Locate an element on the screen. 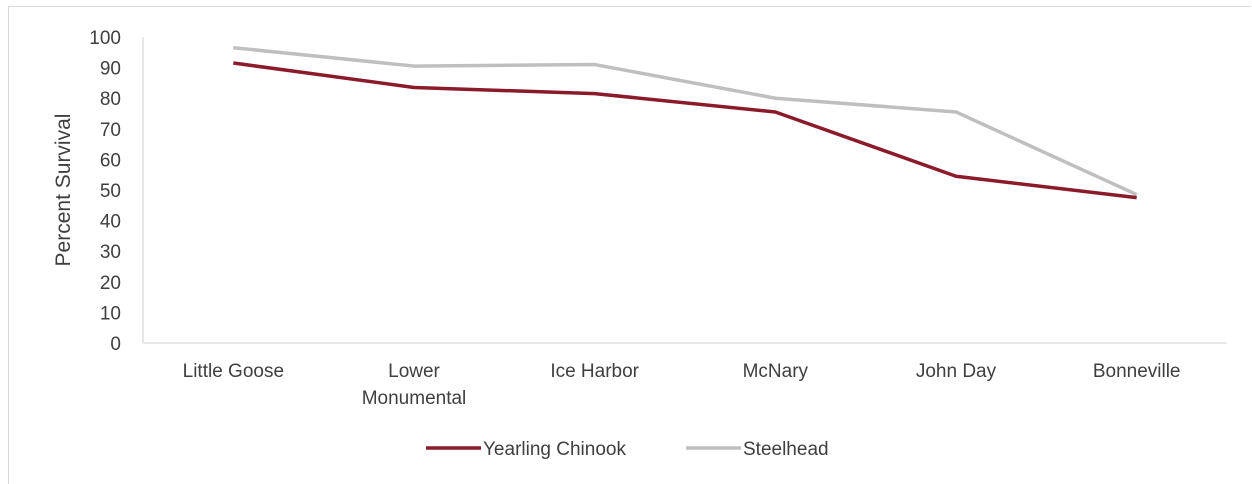 This screenshot has height=484, width=1252. y-tick-label: 70 is located at coordinates (110, 130).